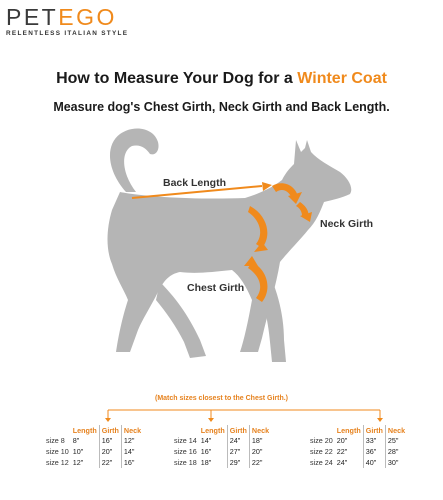 This screenshot has width=443, height=500. Describe the element at coordinates (354, 462) in the screenshot. I see `table-row: size 24 24" 40" 30"` at that location.